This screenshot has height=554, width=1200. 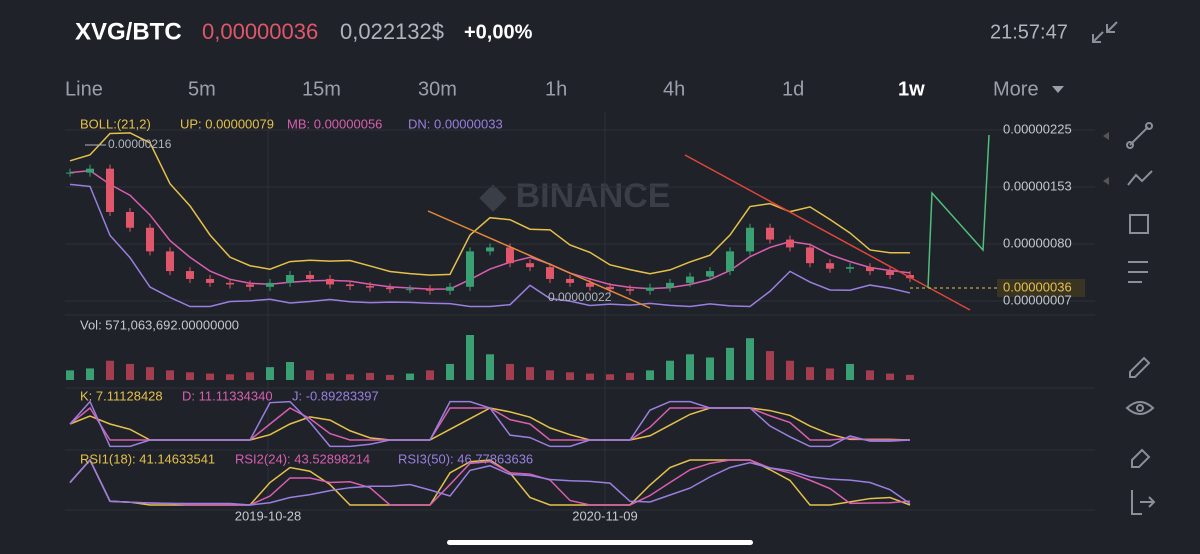 What do you see at coordinates (1037, 299) in the screenshot?
I see `price-axis-label: 0.00000007` at bounding box center [1037, 299].